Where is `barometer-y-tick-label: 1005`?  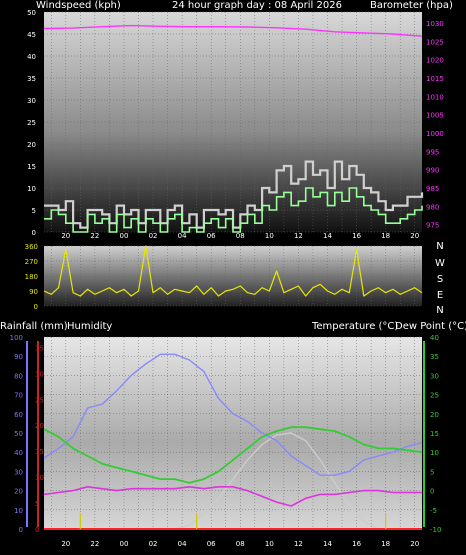
barometer-y-tick-label: 1005 is located at coordinates (435, 116).